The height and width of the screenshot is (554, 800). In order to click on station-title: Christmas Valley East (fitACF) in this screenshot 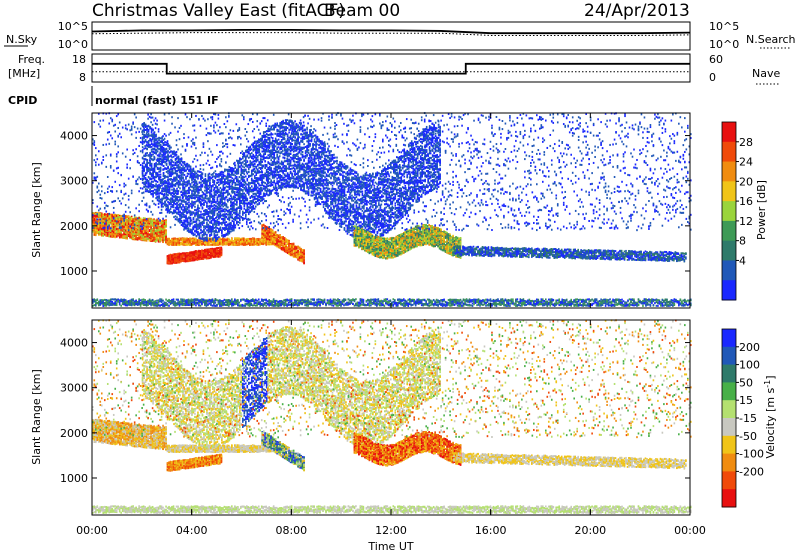, I will do `click(218, 11)`.